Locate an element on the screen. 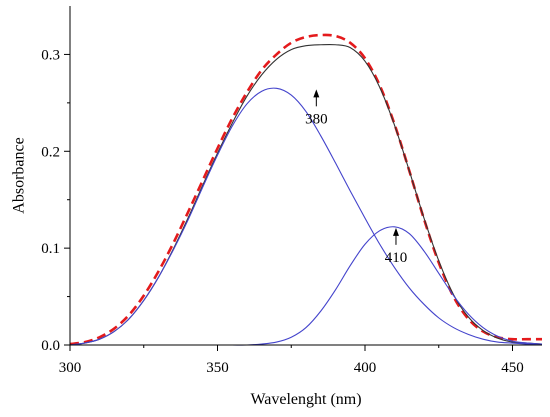  y-tick-label: 0.3 is located at coordinates (50, 55).